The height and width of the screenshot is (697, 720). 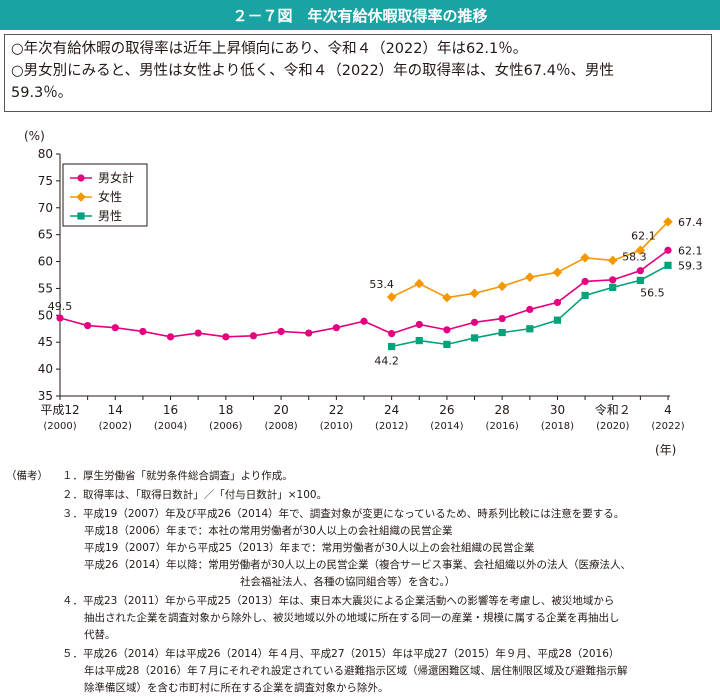 I want to click on data-label: 56.5, so click(x=652, y=292).